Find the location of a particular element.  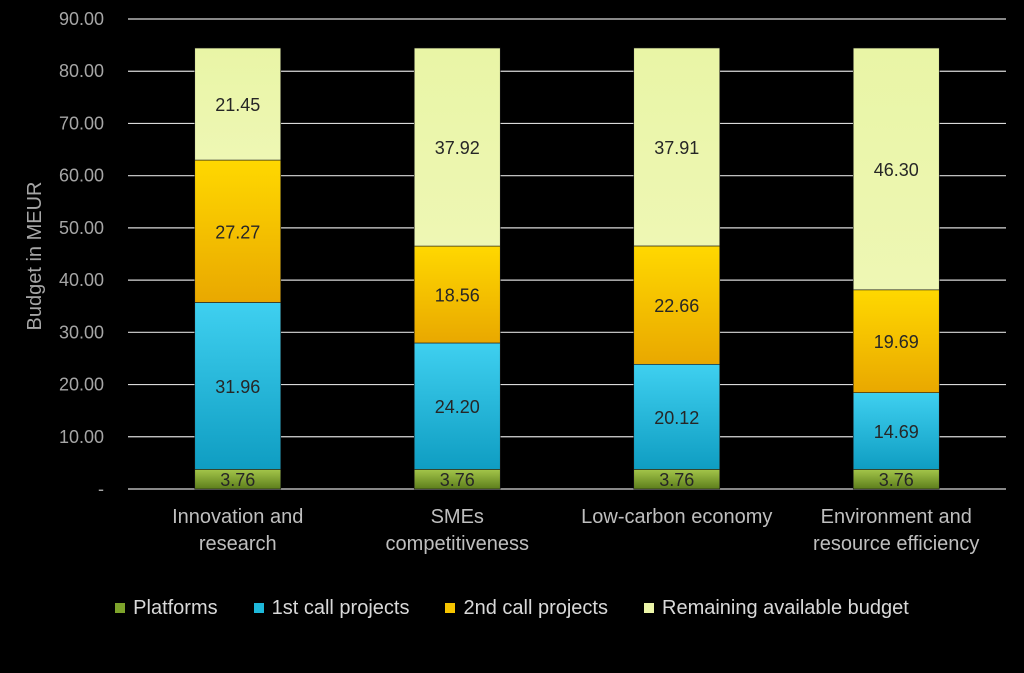

data-label: 37.92 is located at coordinates (457, 148).